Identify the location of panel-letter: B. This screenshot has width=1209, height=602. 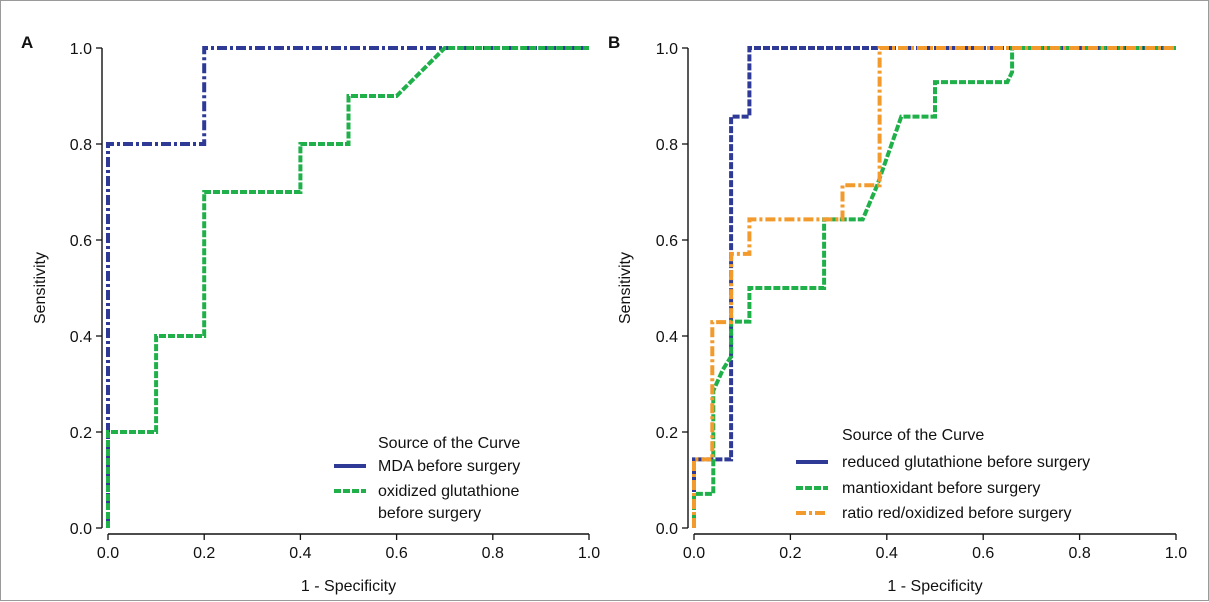
(614, 42).